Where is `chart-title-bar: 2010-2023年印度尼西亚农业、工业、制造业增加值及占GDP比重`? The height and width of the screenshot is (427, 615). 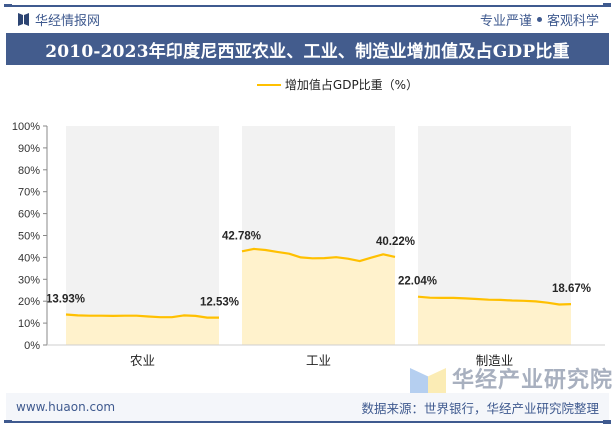 chart-title-bar: 2010-2023年印度尼西亚农业、工业、制造业增加值及占GDP比重 is located at coordinates (307, 49).